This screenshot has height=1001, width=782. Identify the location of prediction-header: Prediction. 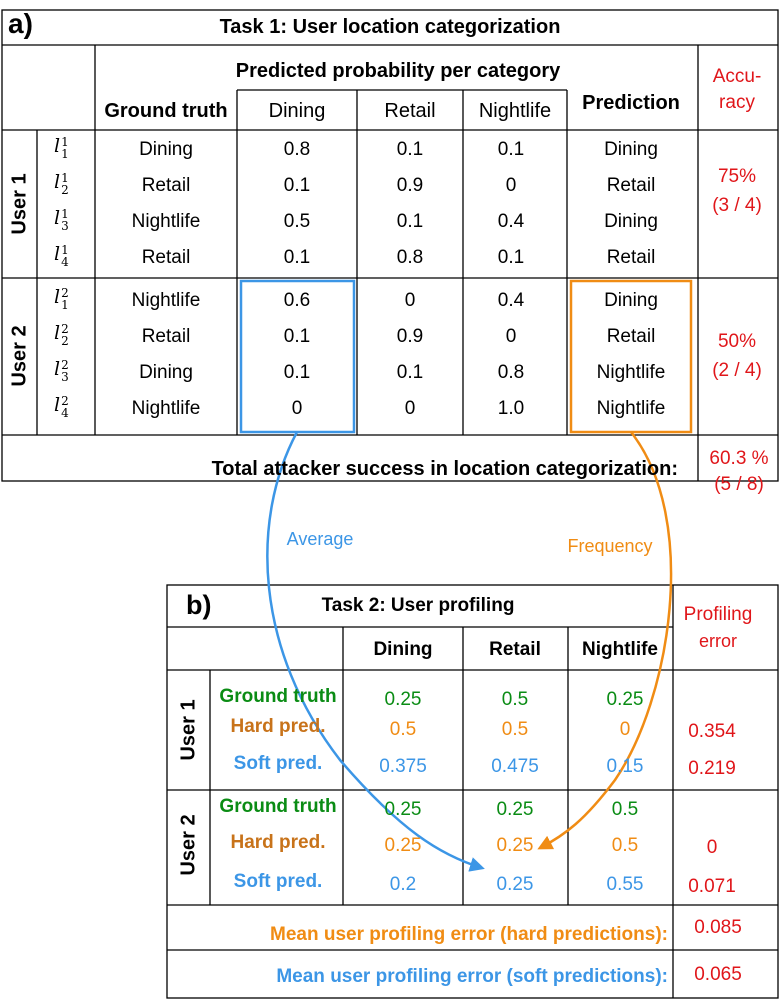
(631, 103).